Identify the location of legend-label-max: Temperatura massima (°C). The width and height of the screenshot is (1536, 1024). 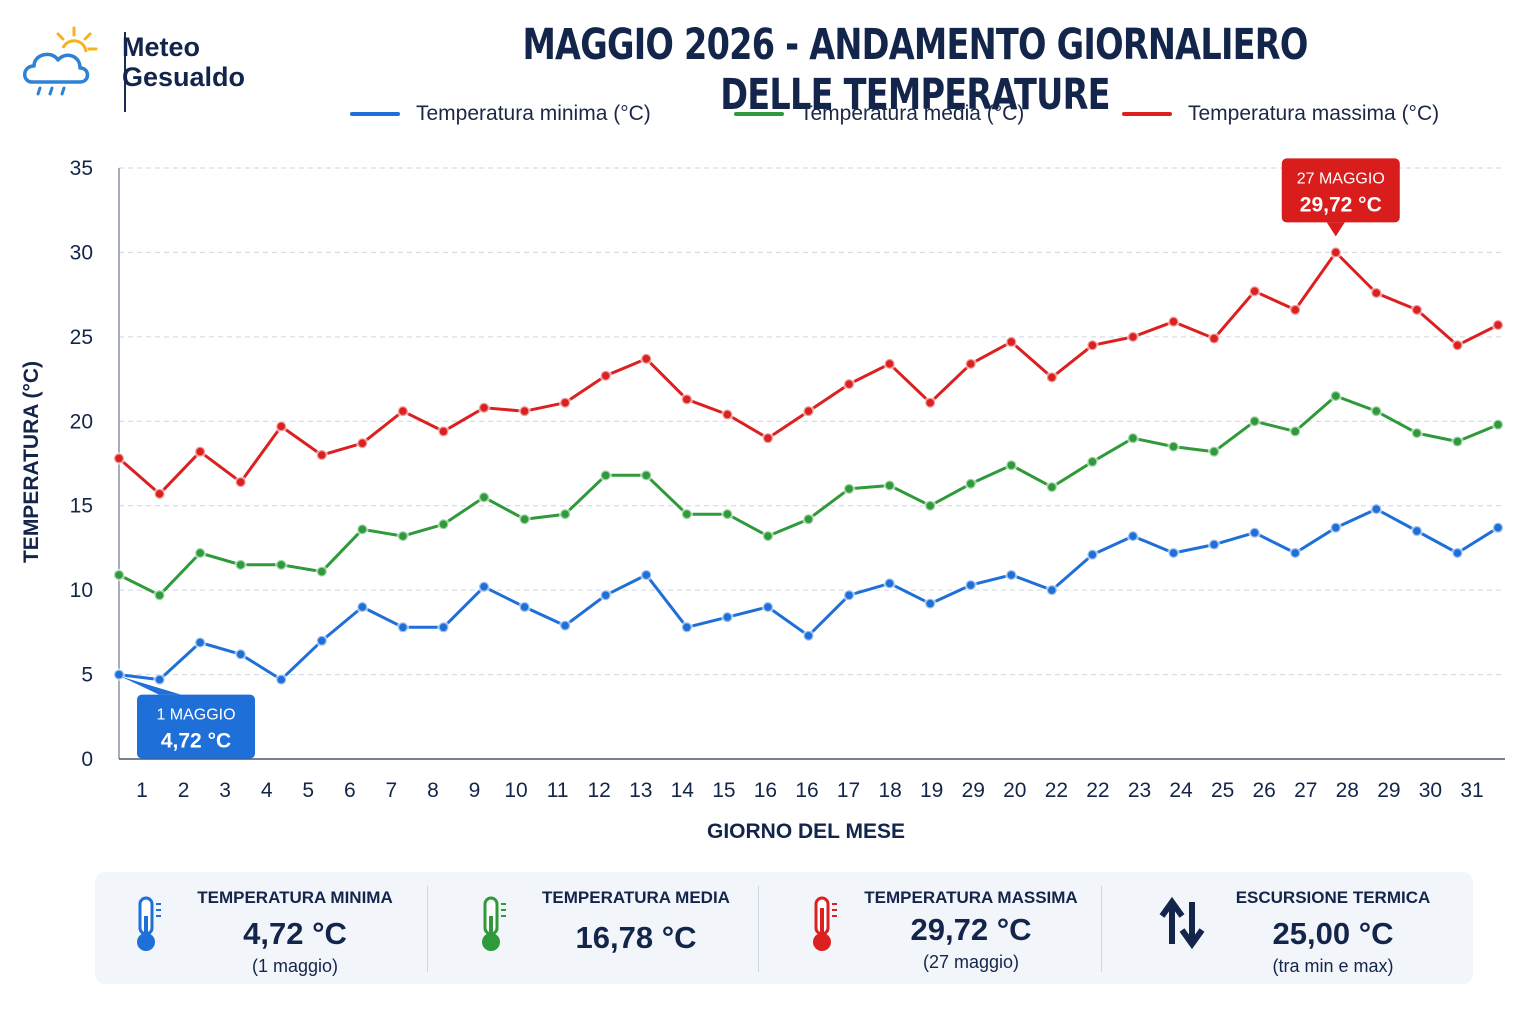
(1314, 113).